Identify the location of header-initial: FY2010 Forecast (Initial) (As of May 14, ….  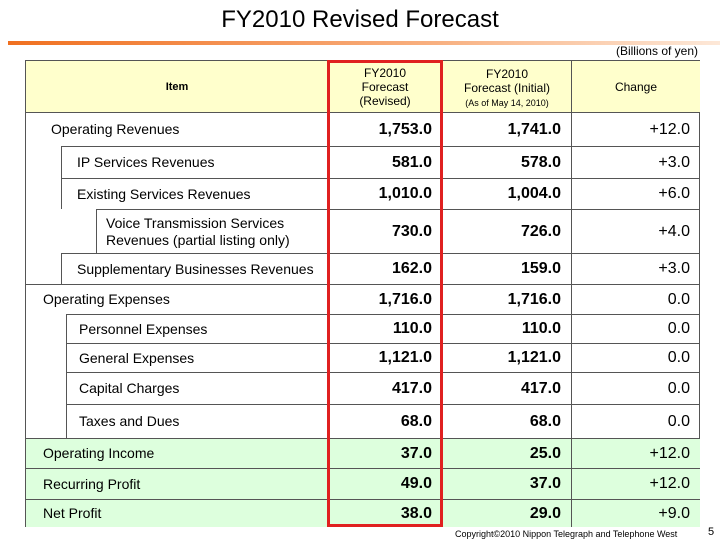
(506, 87).